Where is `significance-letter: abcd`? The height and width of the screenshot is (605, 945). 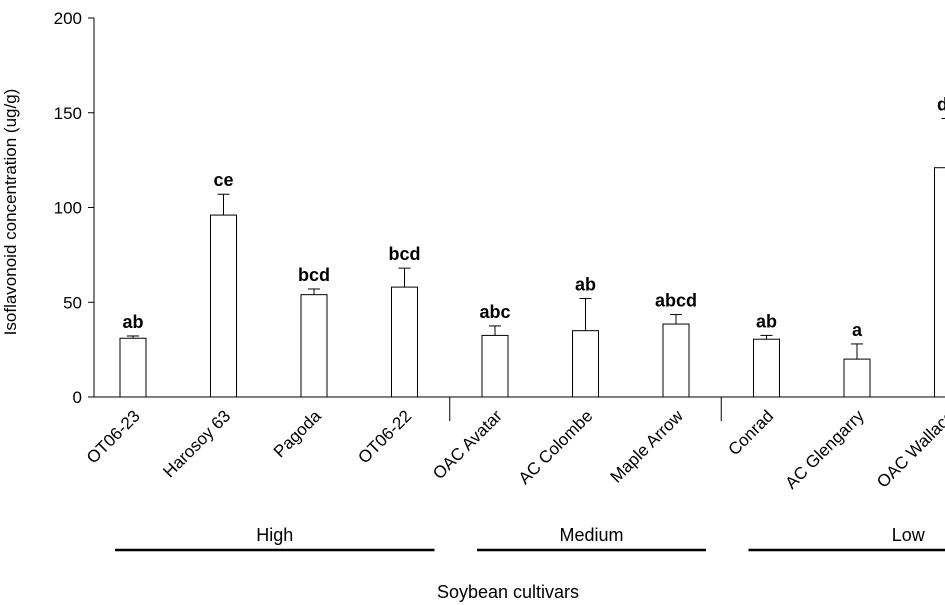 significance-letter: abcd is located at coordinates (676, 301).